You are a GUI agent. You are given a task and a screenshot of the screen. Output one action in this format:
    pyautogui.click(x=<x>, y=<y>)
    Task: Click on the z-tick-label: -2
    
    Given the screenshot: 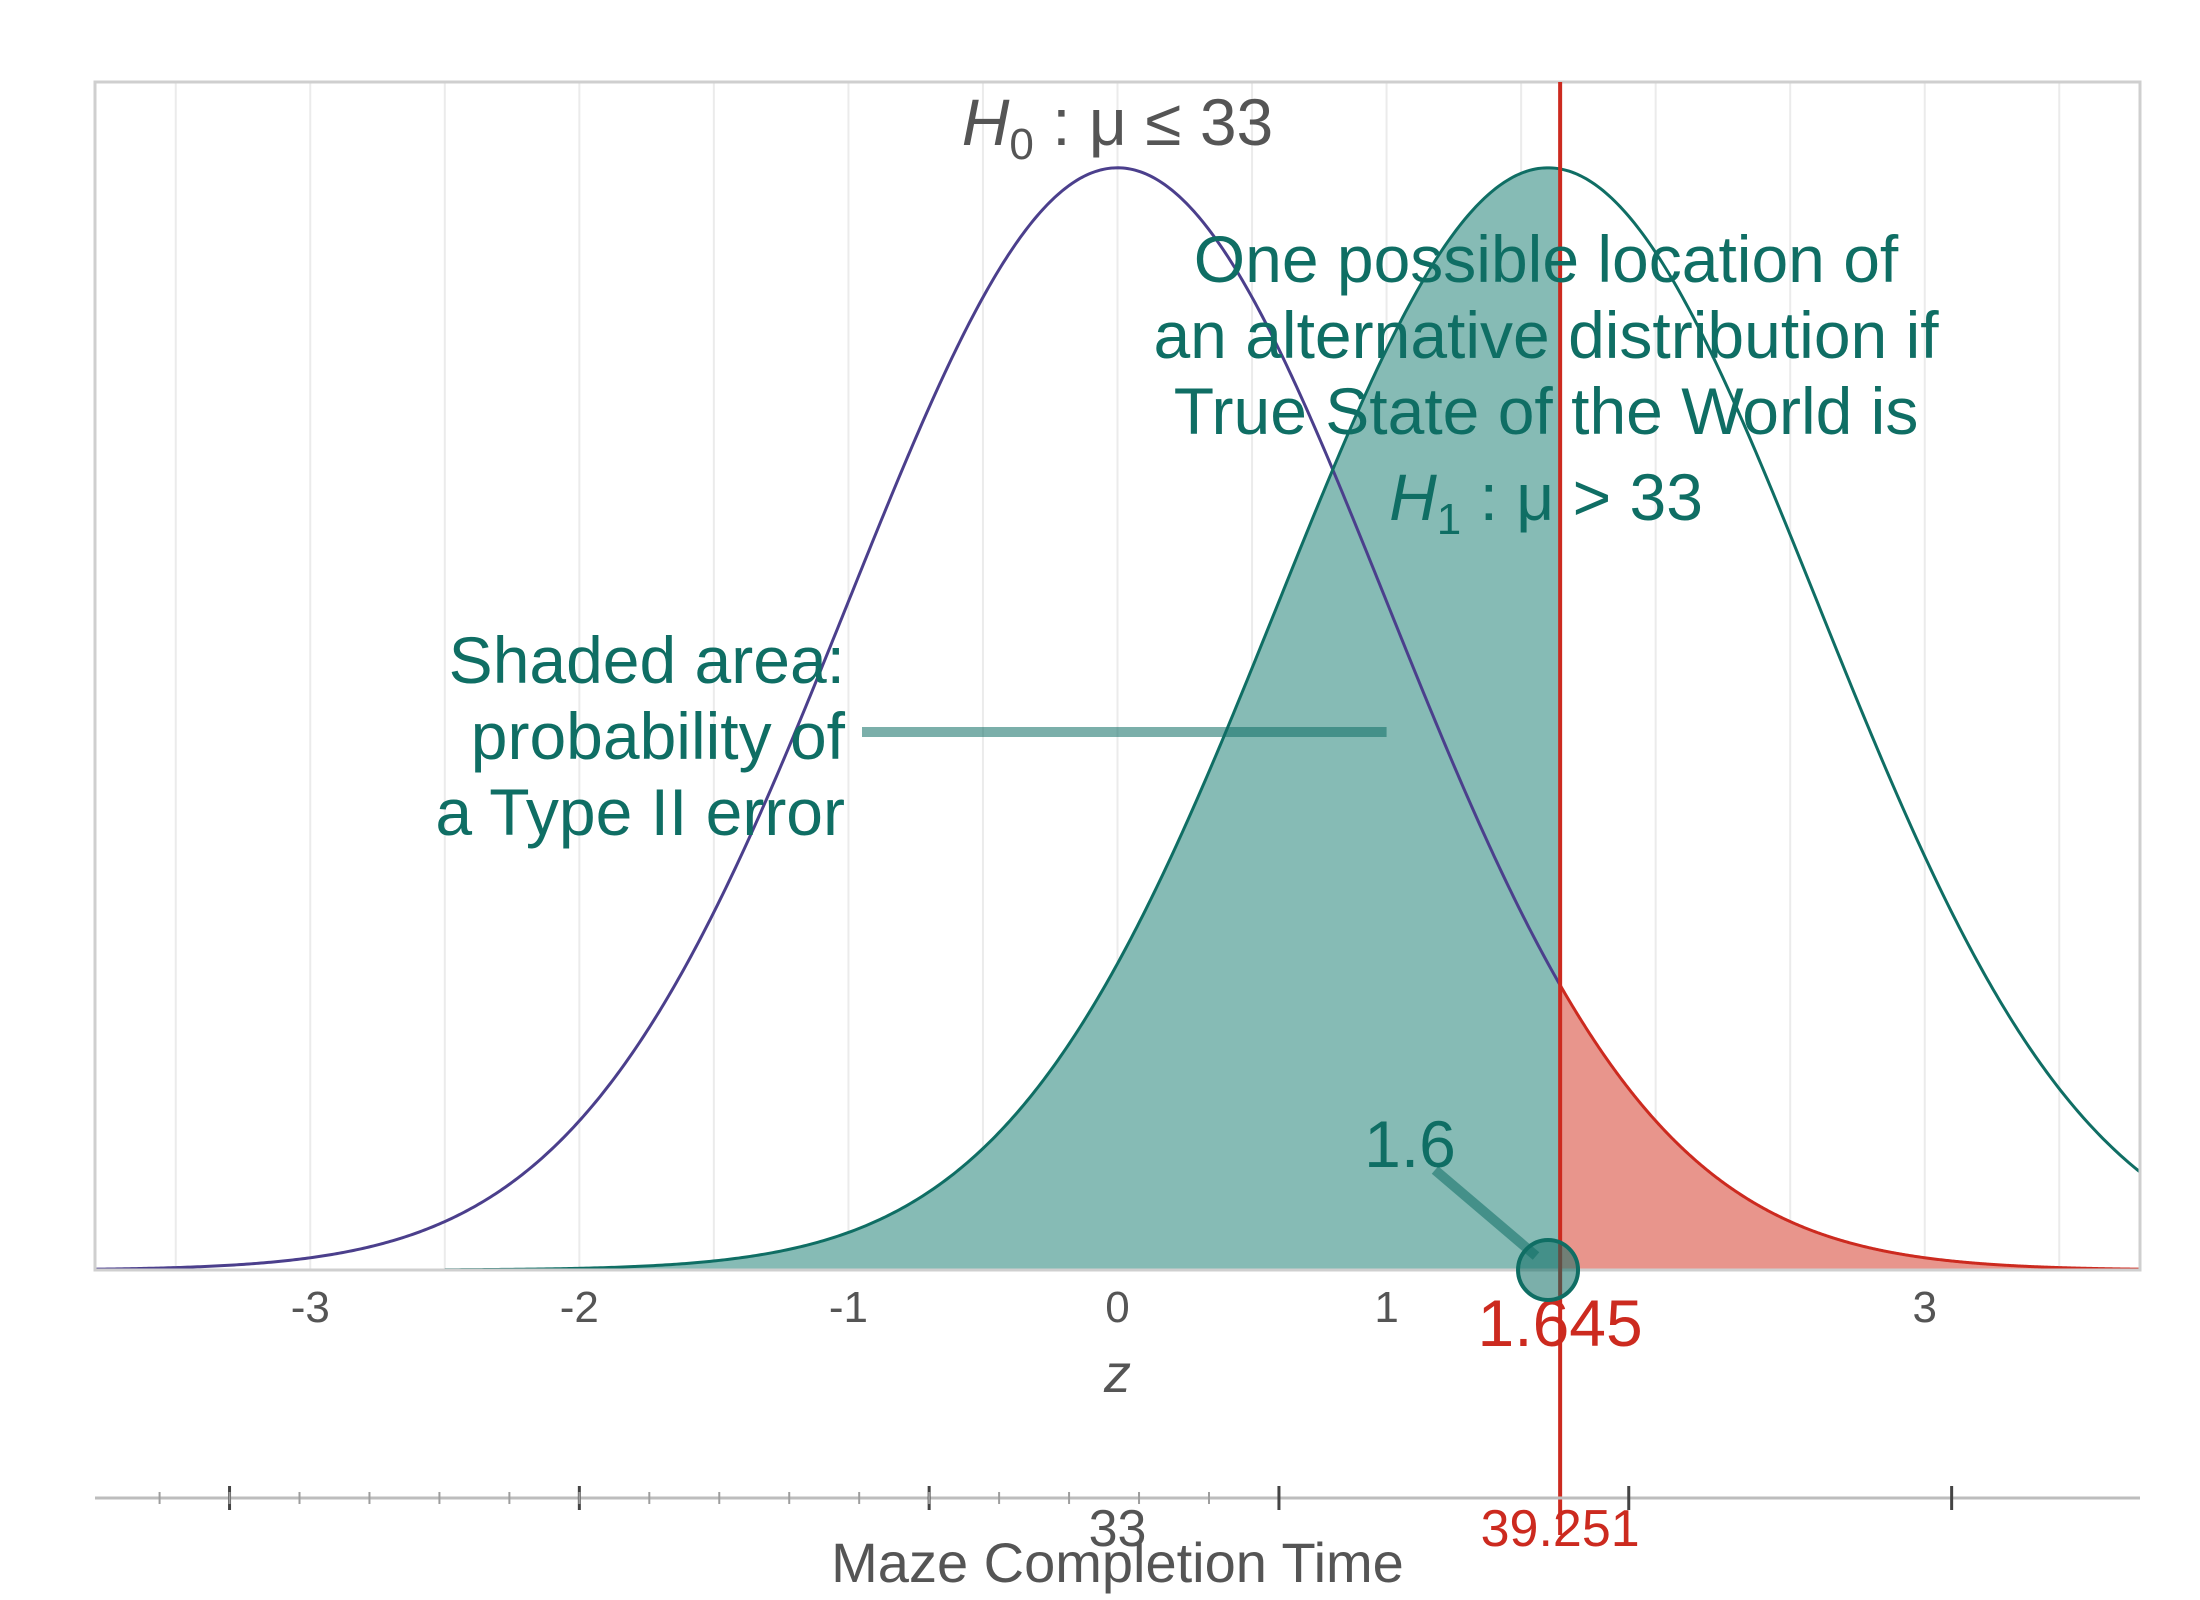 What is the action you would take?
    pyautogui.click(x=579, y=1307)
    